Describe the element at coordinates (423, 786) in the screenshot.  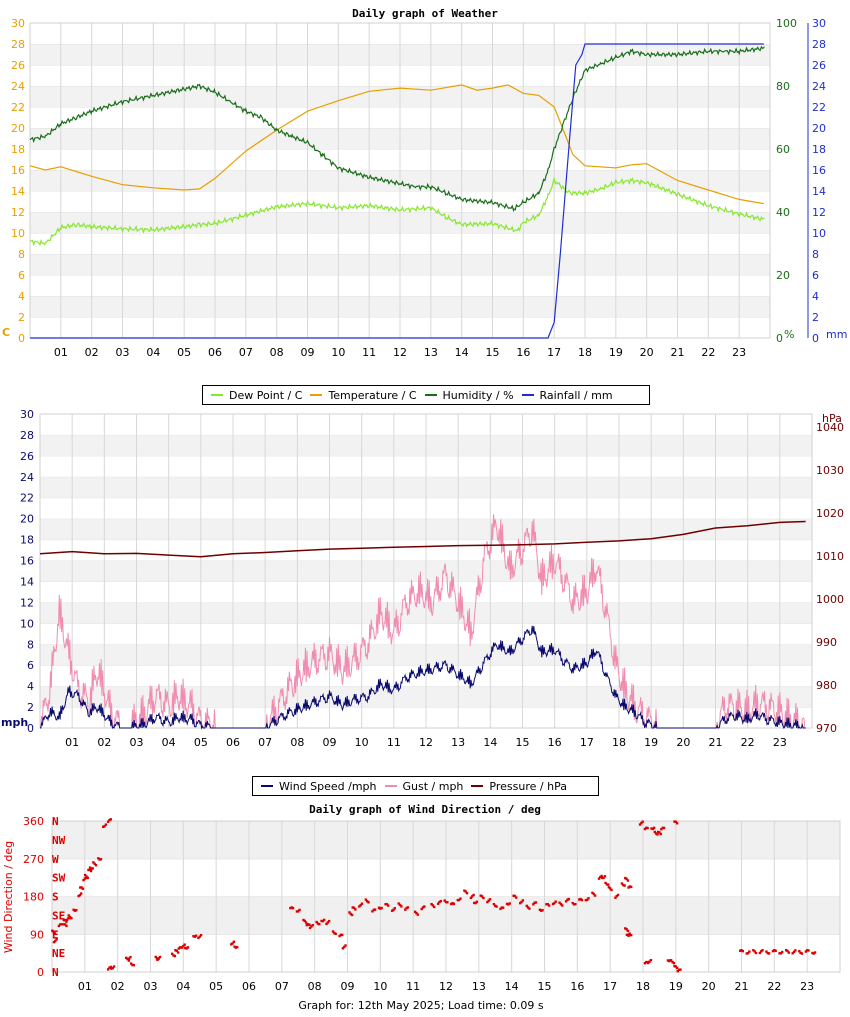
I see `legend-gust: Gust / mph` at that location.